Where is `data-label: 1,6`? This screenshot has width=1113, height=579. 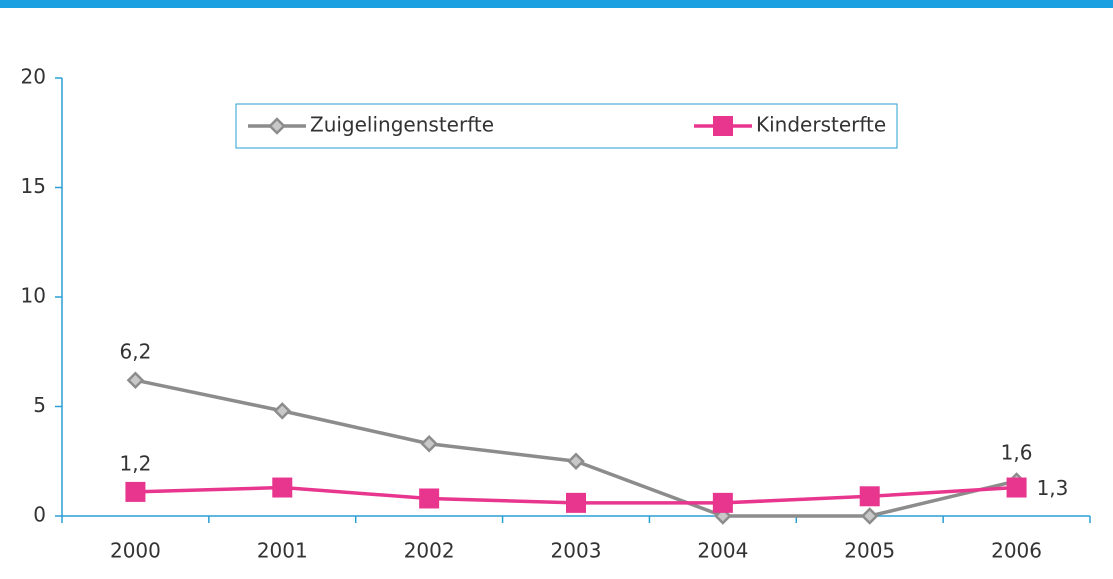
data-label: 1,6 is located at coordinates (1017, 452).